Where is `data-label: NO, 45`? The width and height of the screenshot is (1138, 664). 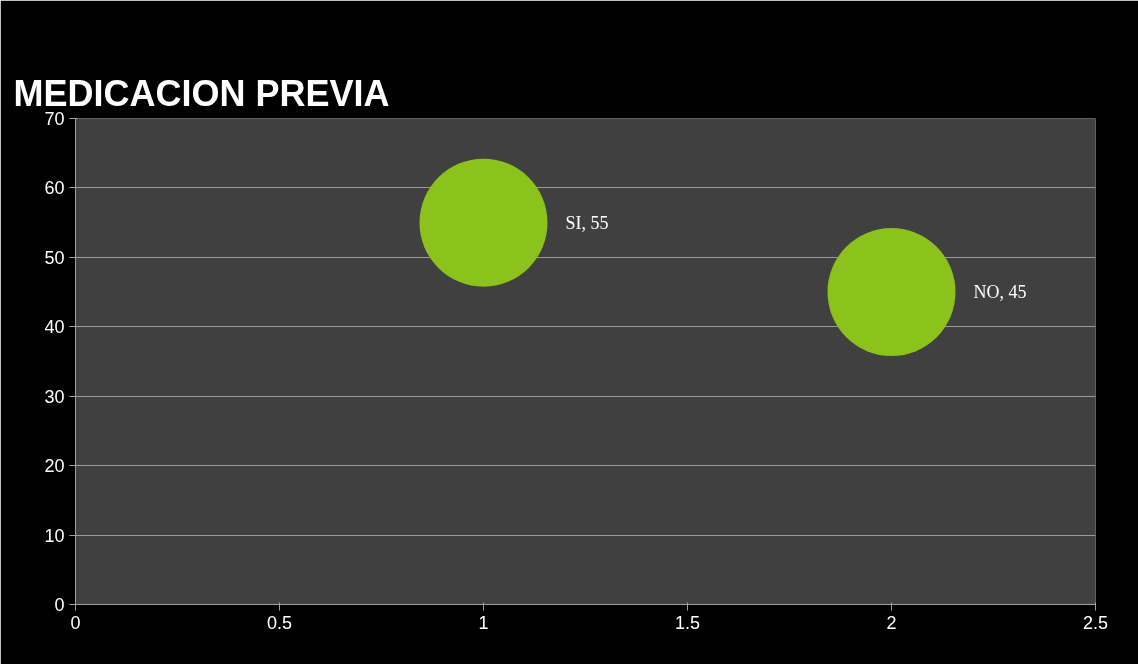
data-label: NO, 45 is located at coordinates (1000, 292).